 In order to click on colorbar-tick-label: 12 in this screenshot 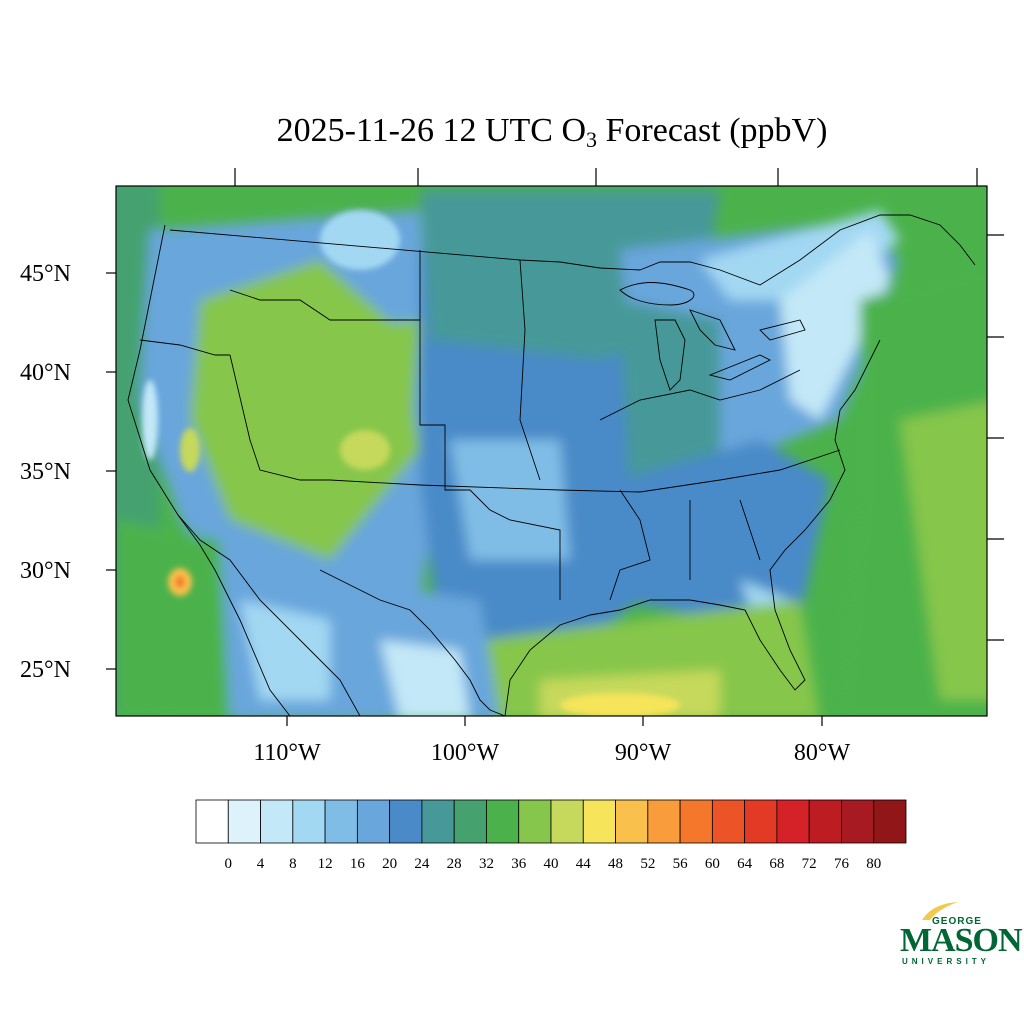, I will do `click(325, 864)`.